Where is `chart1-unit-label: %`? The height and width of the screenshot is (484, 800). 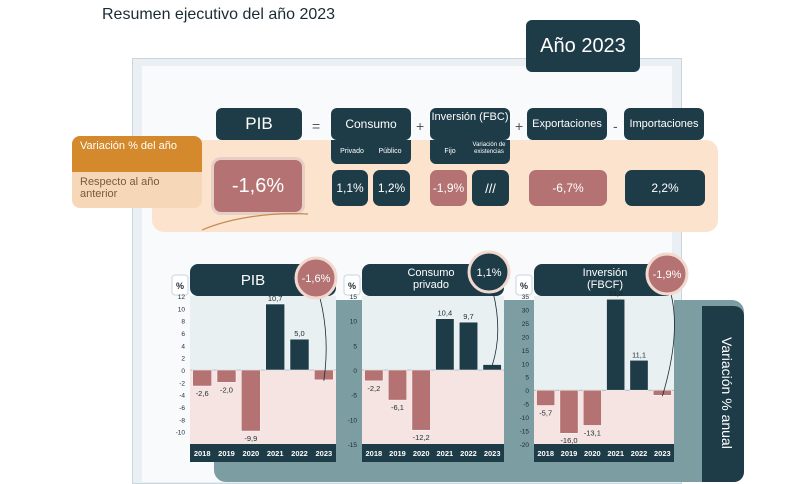 chart1-unit-label: % is located at coordinates (180, 286).